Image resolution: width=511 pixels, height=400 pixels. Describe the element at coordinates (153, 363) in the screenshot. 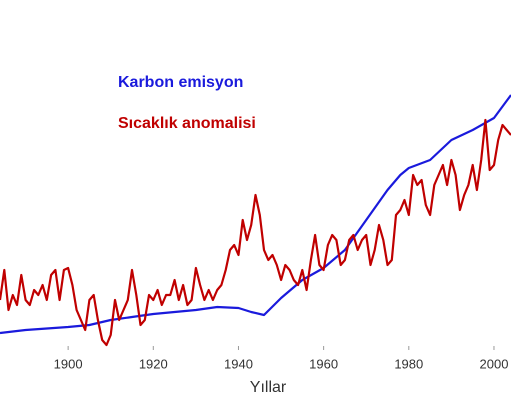

I see `x-tick-label: 1920` at that location.